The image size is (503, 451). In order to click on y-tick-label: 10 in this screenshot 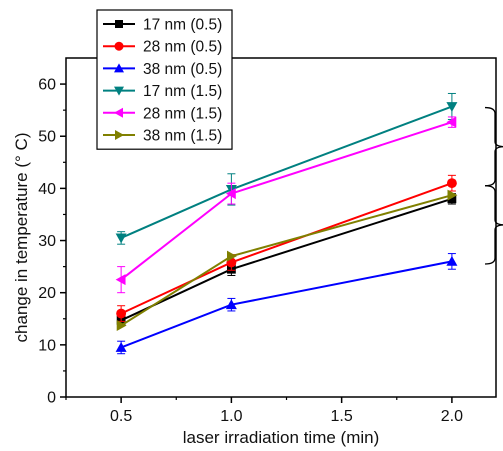, I will do `click(47, 345)`.